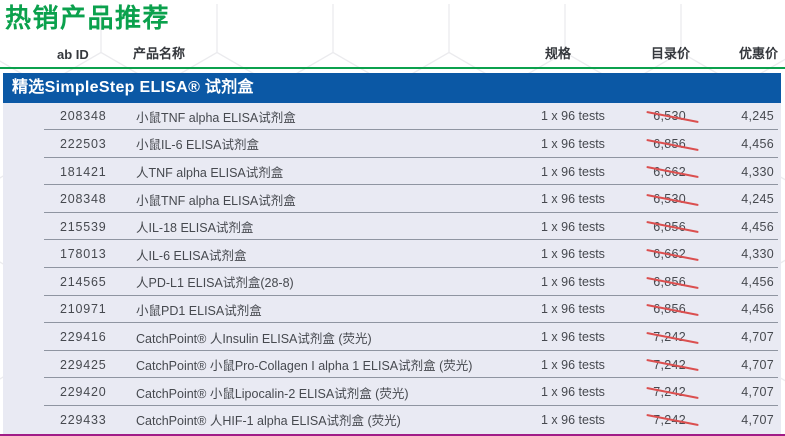 The height and width of the screenshot is (436, 785). Describe the element at coordinates (83, 337) in the screenshot. I see `product-id-cell: 229416` at that location.